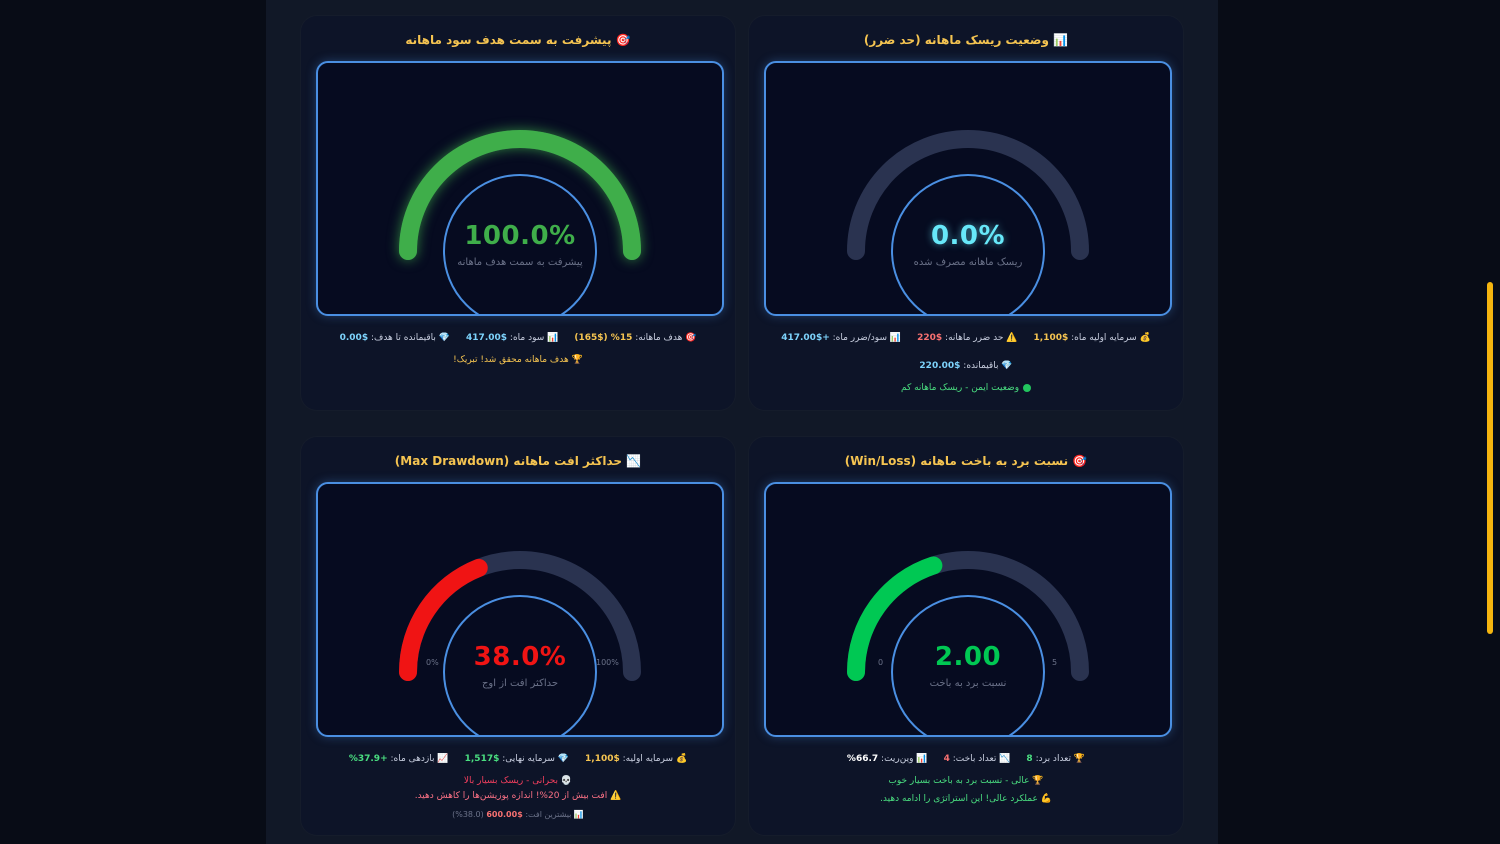 This screenshot has height=844, width=1500. I want to click on drawdown-tick-max: 100%, so click(607, 662).